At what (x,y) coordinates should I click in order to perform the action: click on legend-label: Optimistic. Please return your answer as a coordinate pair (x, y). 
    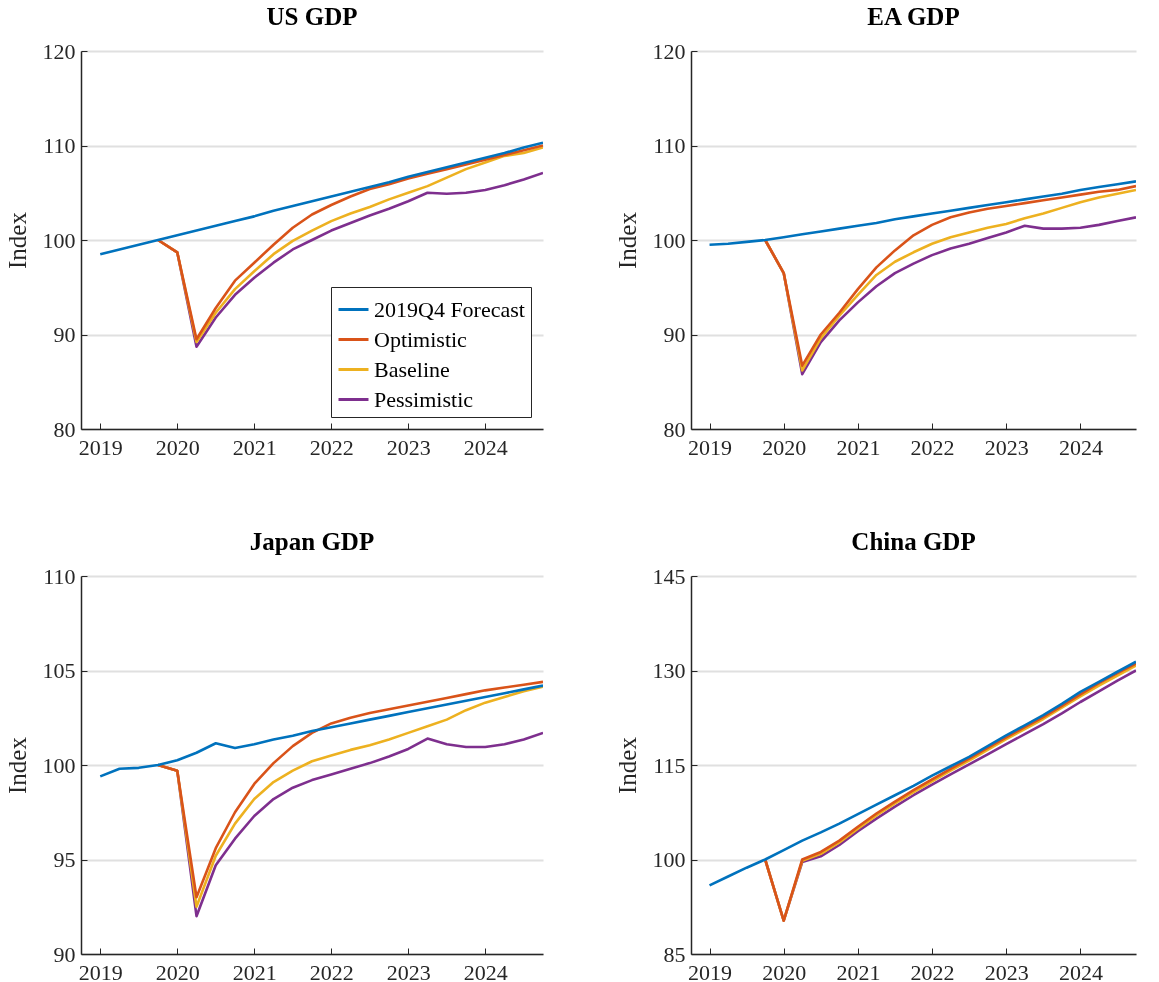
    Looking at the image, I should click on (421, 339).